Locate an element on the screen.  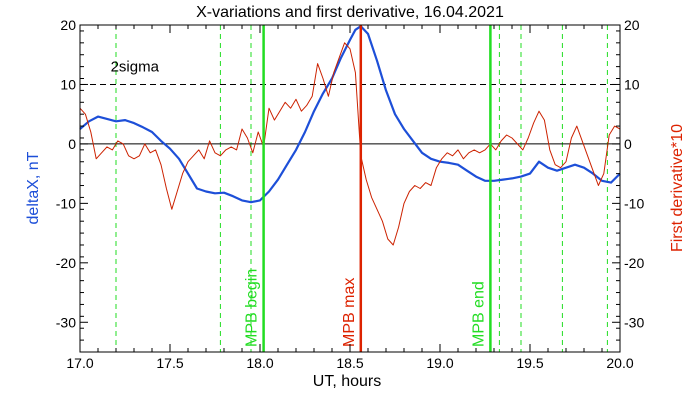
y-tick-label-left-5: -30 is located at coordinates (66, 322).